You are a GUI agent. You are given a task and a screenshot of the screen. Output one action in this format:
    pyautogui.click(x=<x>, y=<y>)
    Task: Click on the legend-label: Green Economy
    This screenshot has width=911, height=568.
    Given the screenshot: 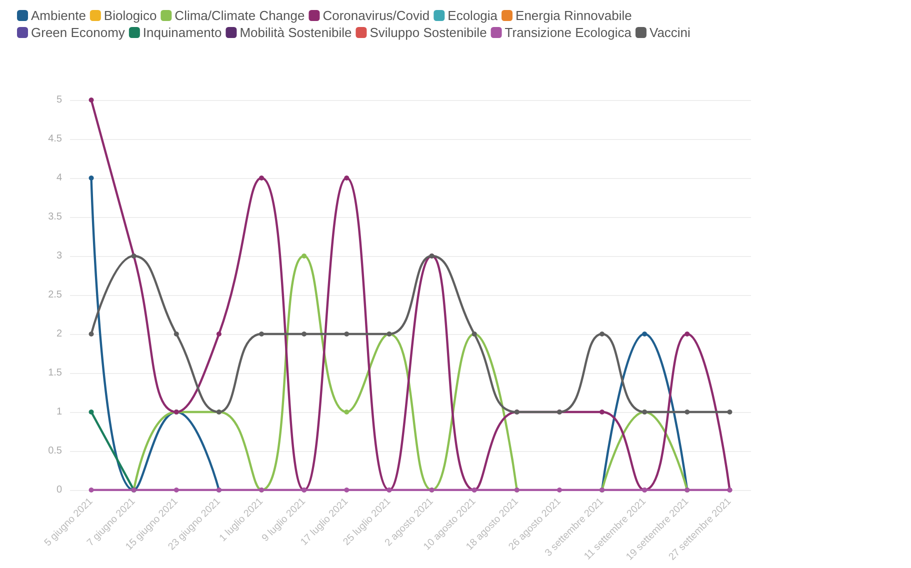 What is the action you would take?
    pyautogui.click(x=78, y=32)
    